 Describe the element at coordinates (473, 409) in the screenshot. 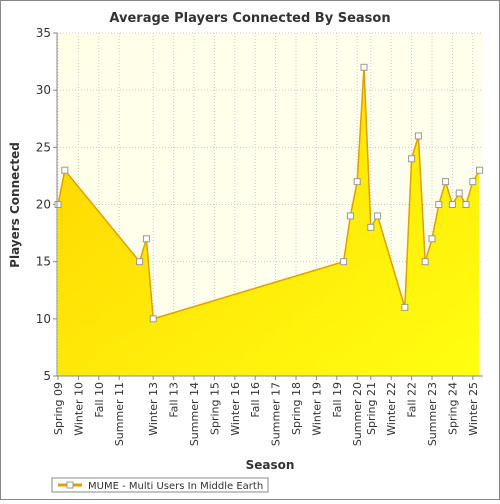

I see `x-tick-label: Winter 25` at that location.